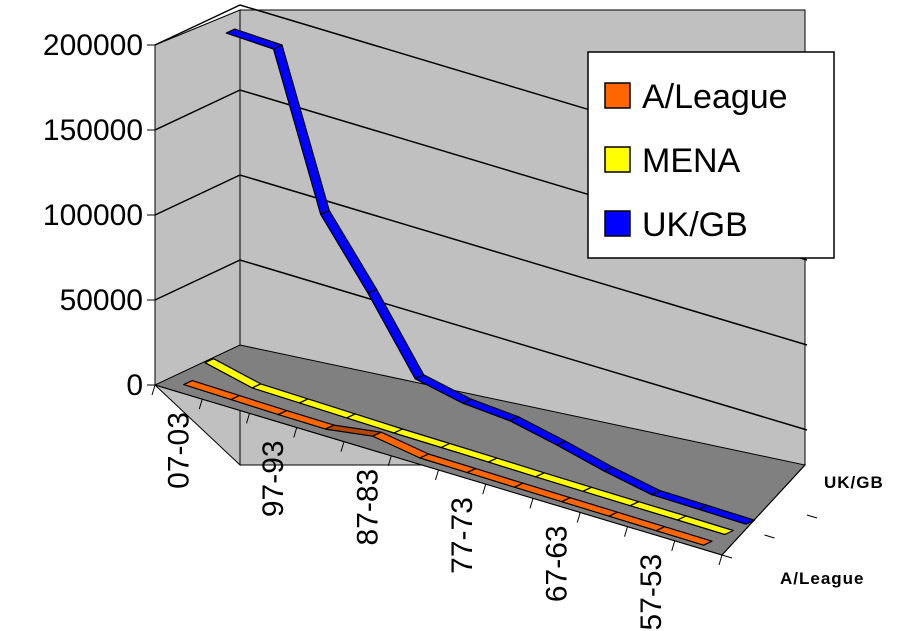 Image resolution: width=912 pixels, height=631 pixels. Describe the element at coordinates (134, 385) in the screenshot. I see `value-tick-label: 0` at that location.